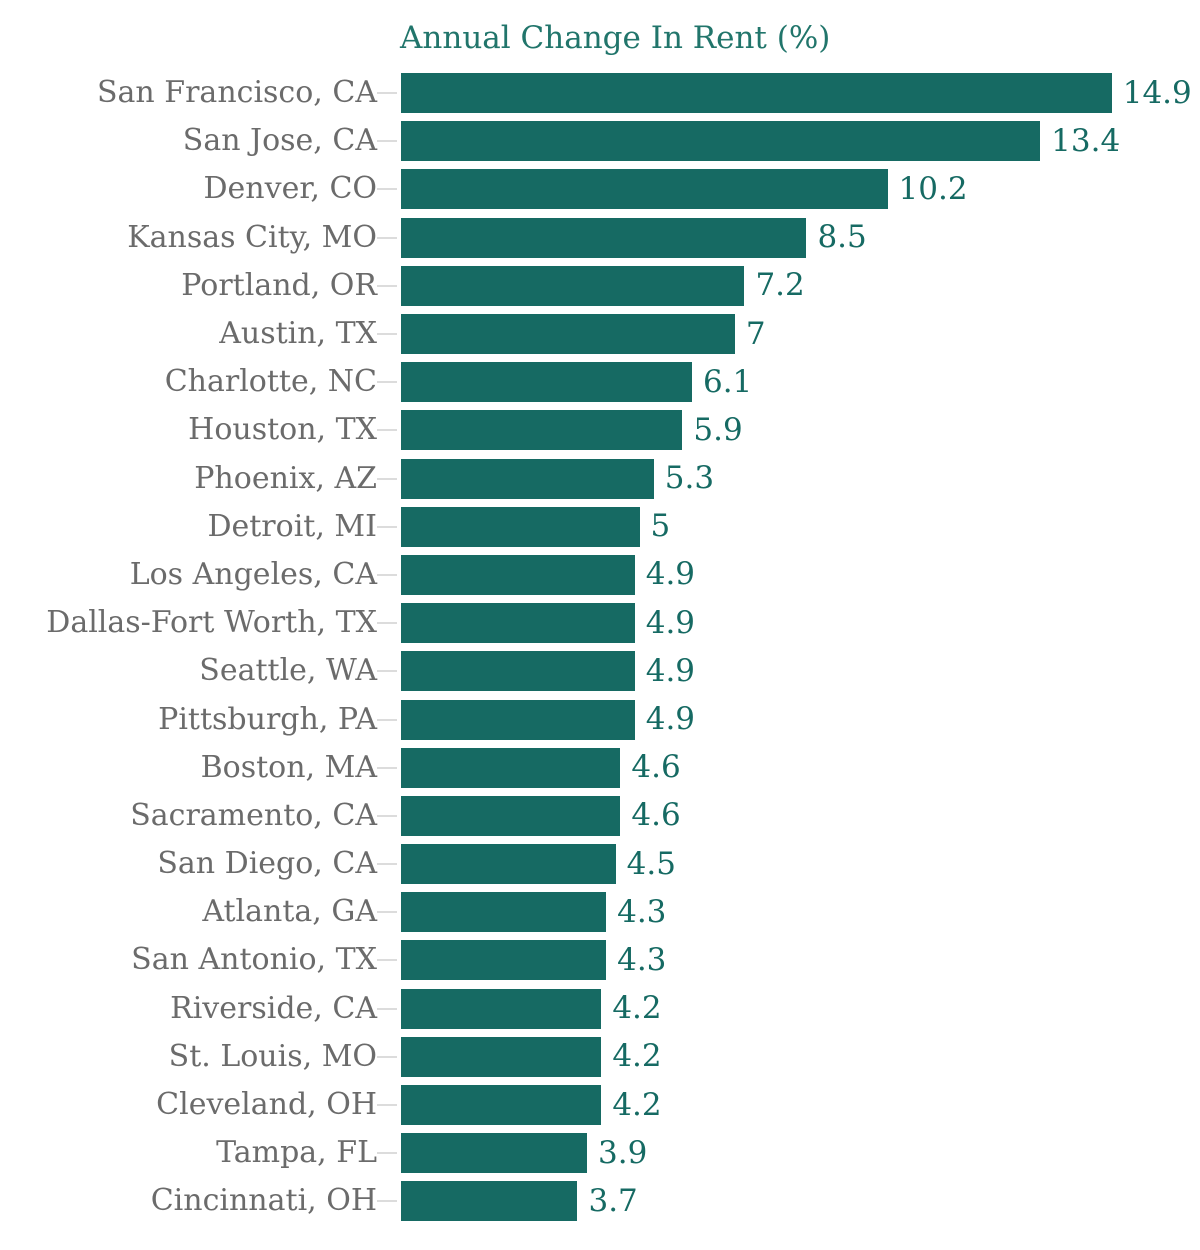  Describe the element at coordinates (253, 574) in the screenshot. I see `category-label: Los Angeles, CA` at that location.